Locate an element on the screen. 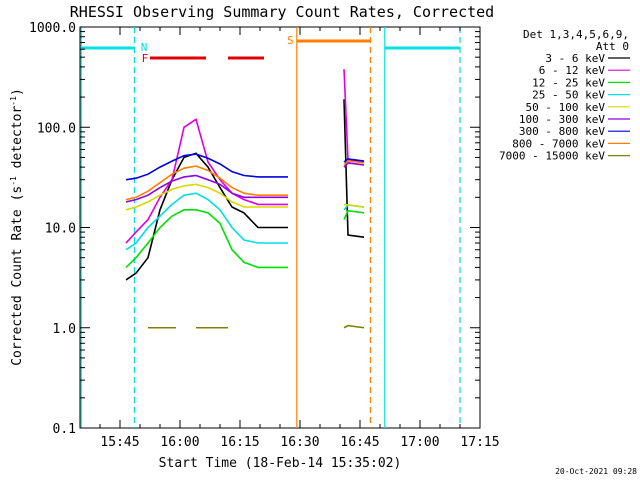 This screenshot has height=480, width=640. legend-header-1: Det 1,3,4,5,6,9, is located at coordinates (576, 34).